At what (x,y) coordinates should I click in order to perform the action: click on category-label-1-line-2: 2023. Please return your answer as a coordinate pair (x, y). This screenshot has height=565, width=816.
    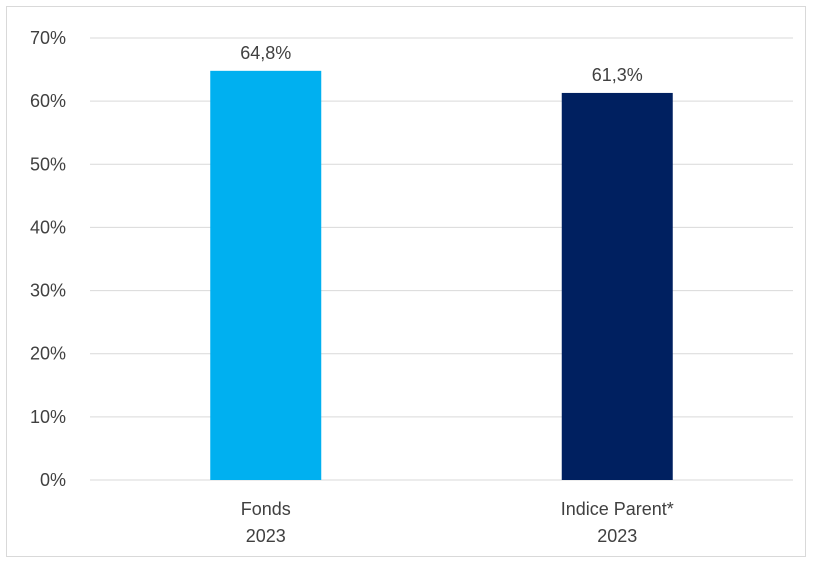
    Looking at the image, I should click on (266, 536).